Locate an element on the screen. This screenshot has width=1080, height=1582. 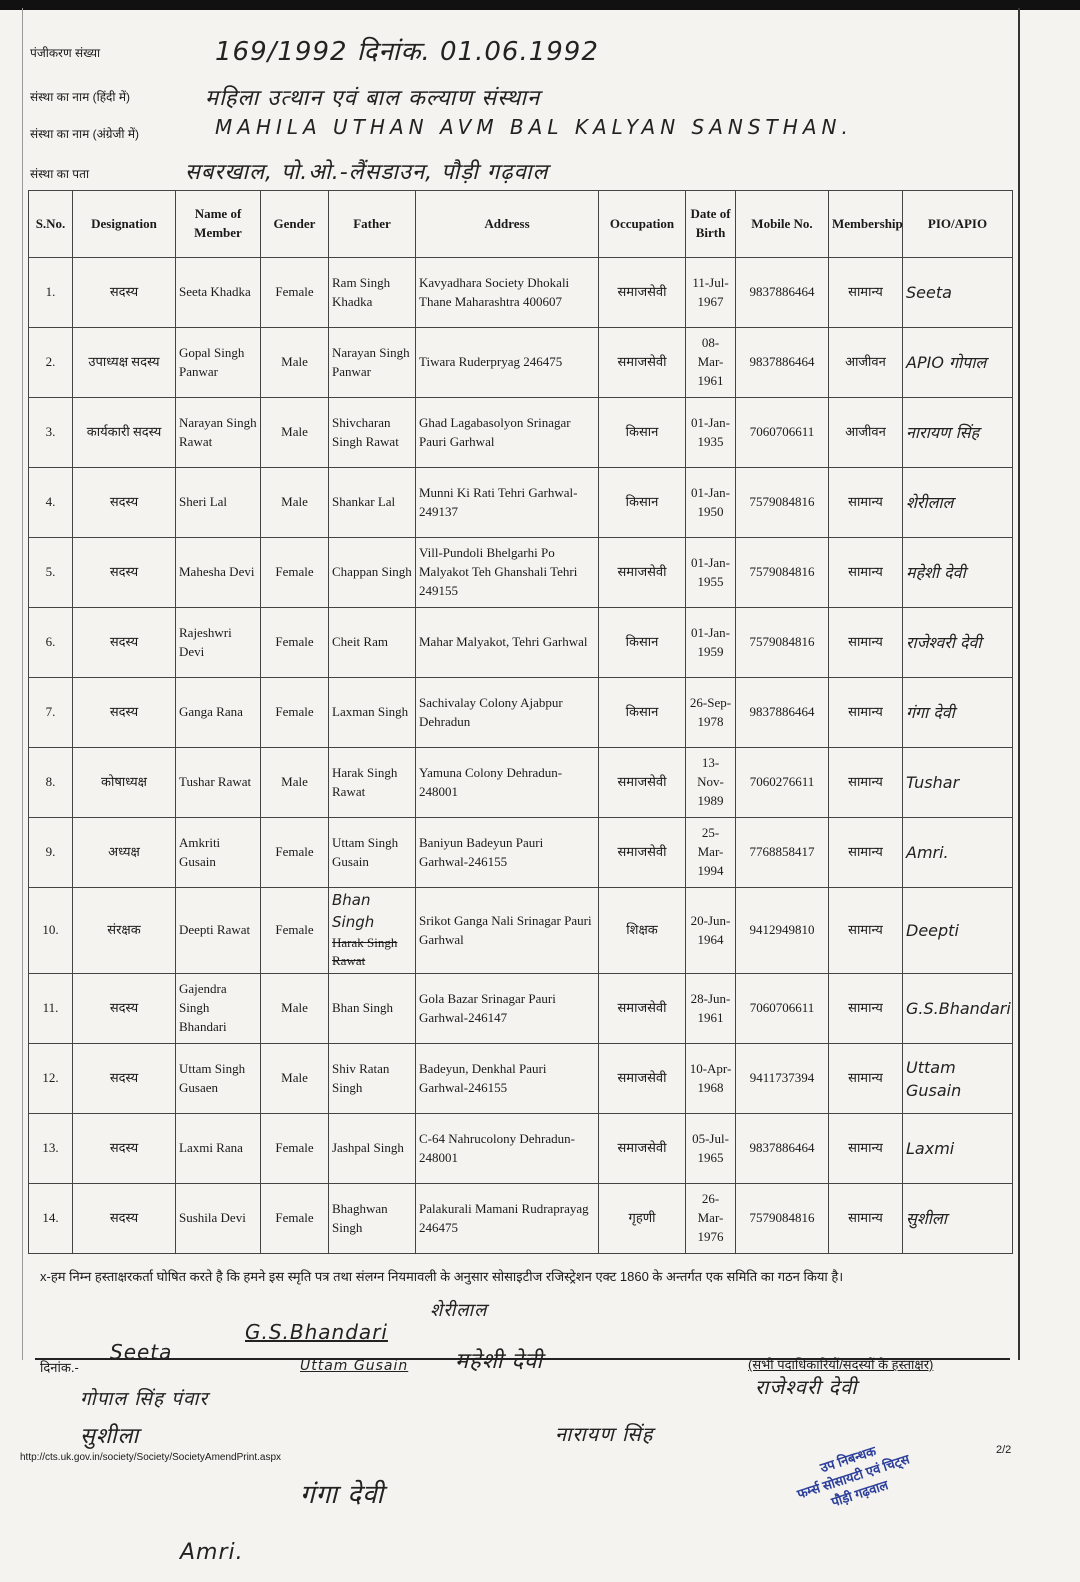
column-header: Gender is located at coordinates (294, 224).